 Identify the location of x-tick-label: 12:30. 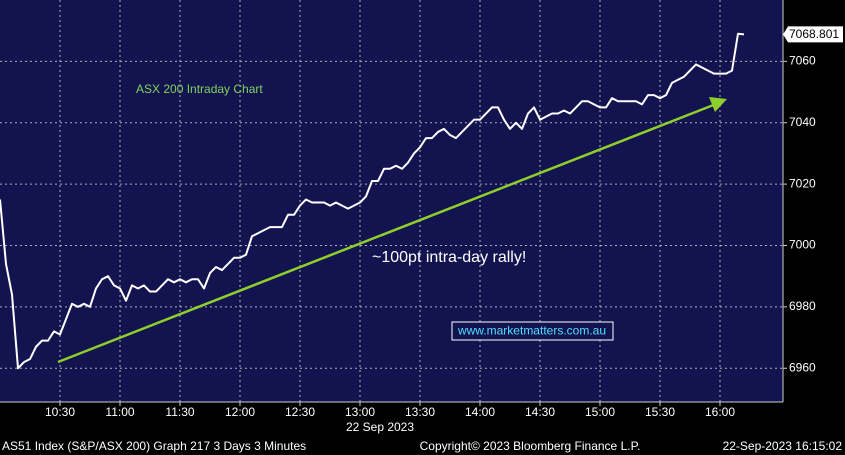
(300, 412).